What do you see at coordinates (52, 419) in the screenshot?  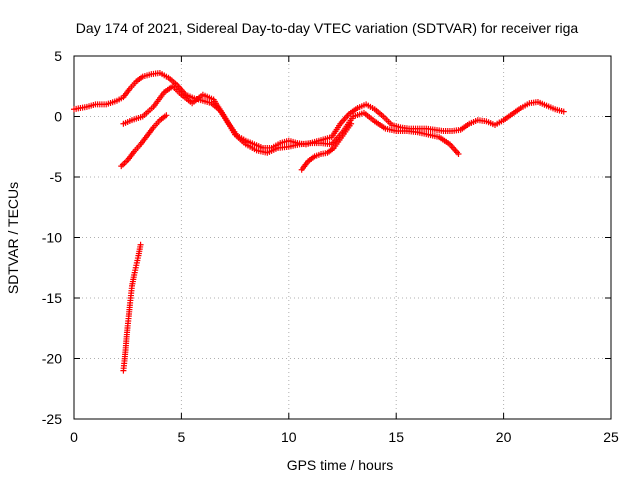 I see `y-tick-label: -25` at bounding box center [52, 419].